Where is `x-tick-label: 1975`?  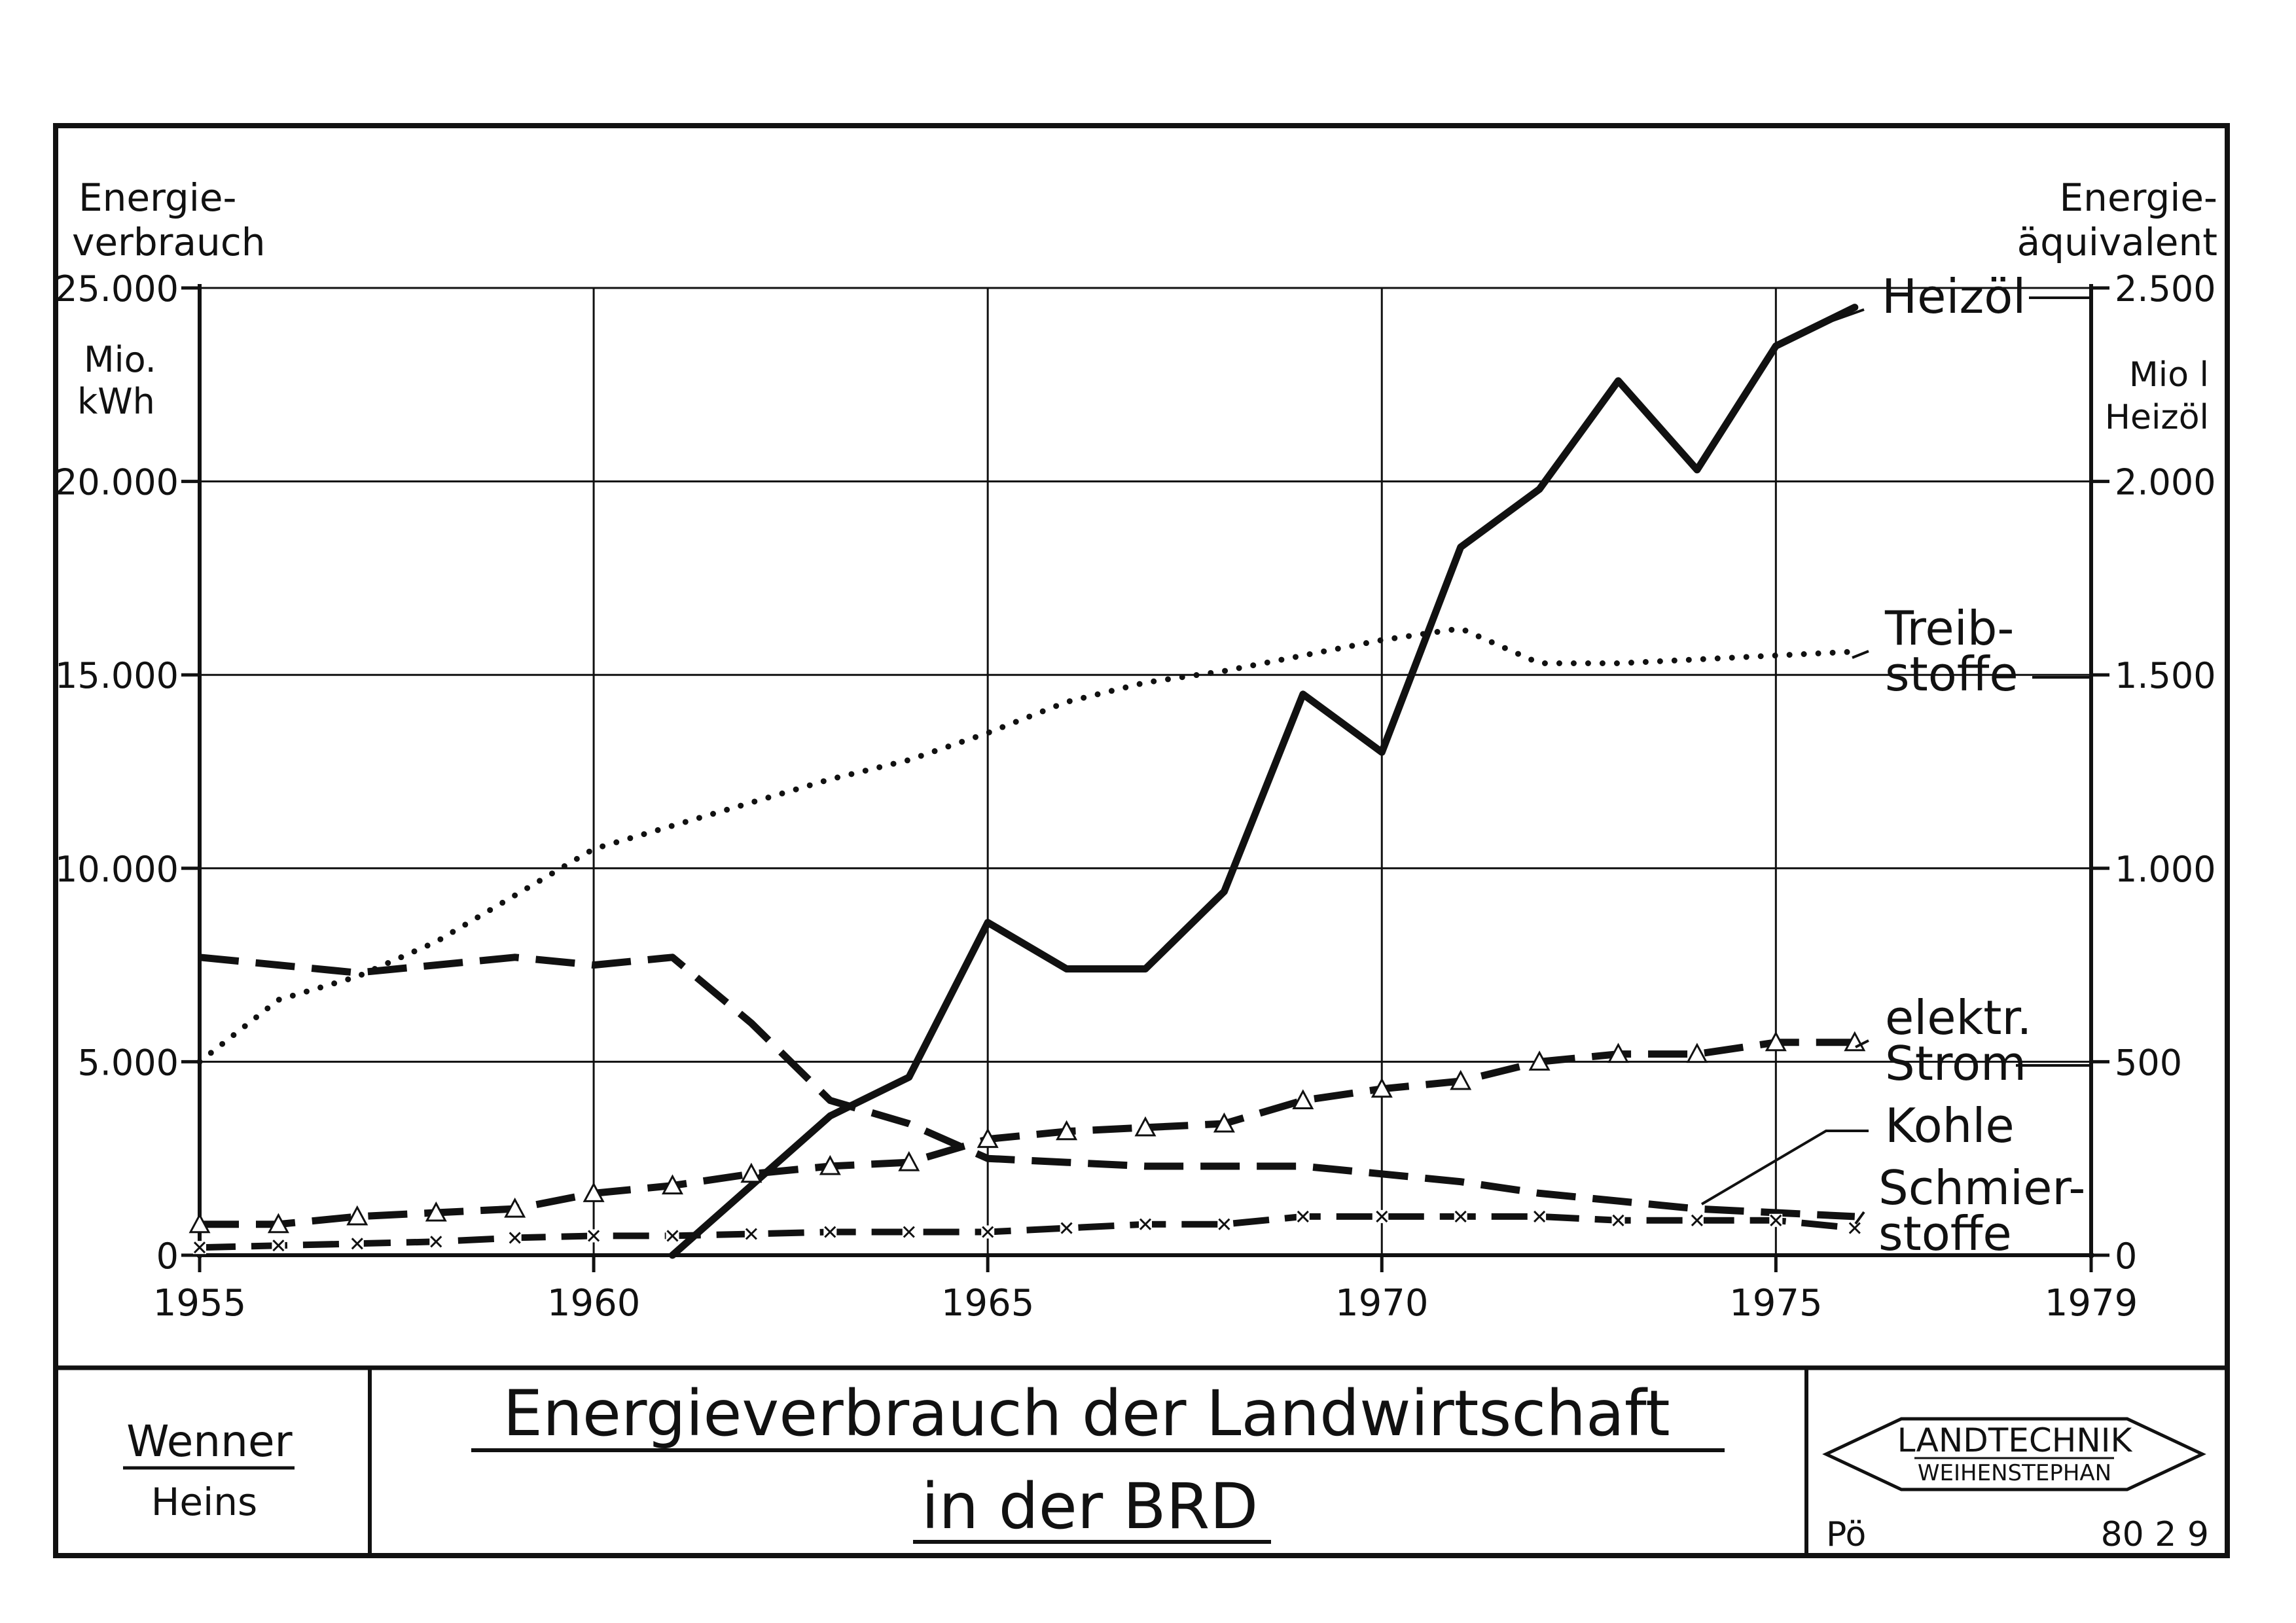 x-tick-label: 1975 is located at coordinates (1776, 1303).